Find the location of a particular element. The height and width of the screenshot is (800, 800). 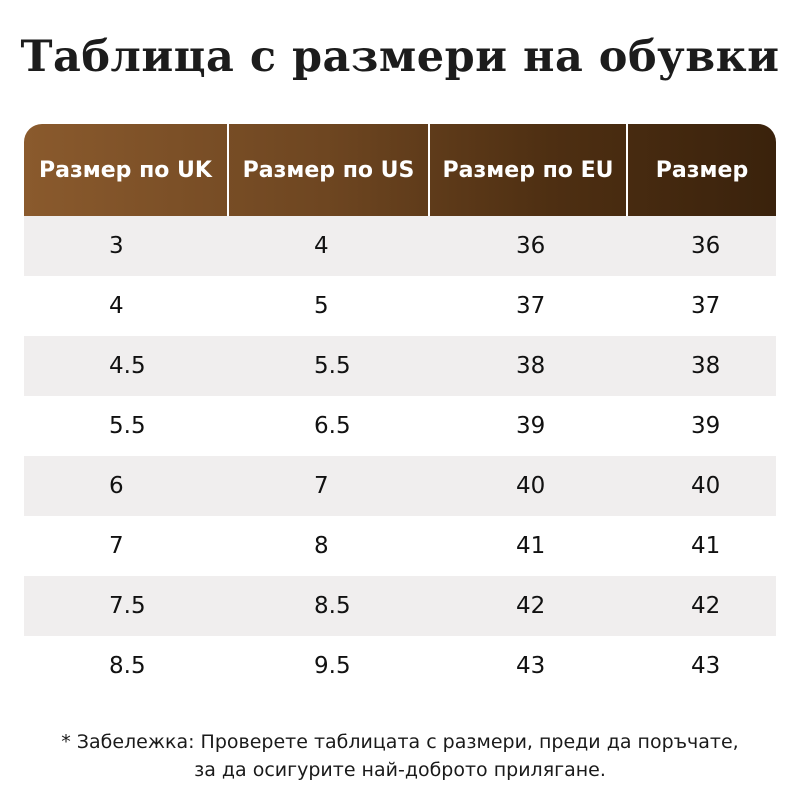

fit-note-line-2: за да осигурите най-доброто прилягане. is located at coordinates (400, 770).